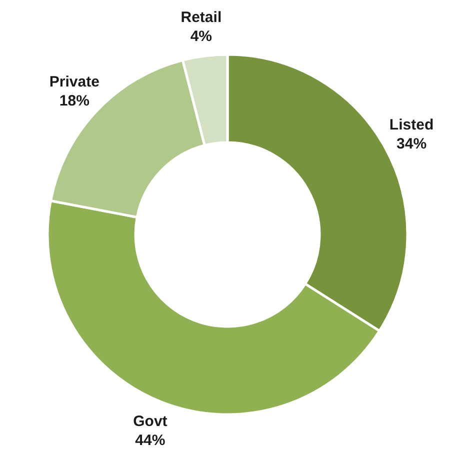 This screenshot has height=469, width=455. Describe the element at coordinates (411, 125) in the screenshot. I see `slice-label: Listed` at that location.